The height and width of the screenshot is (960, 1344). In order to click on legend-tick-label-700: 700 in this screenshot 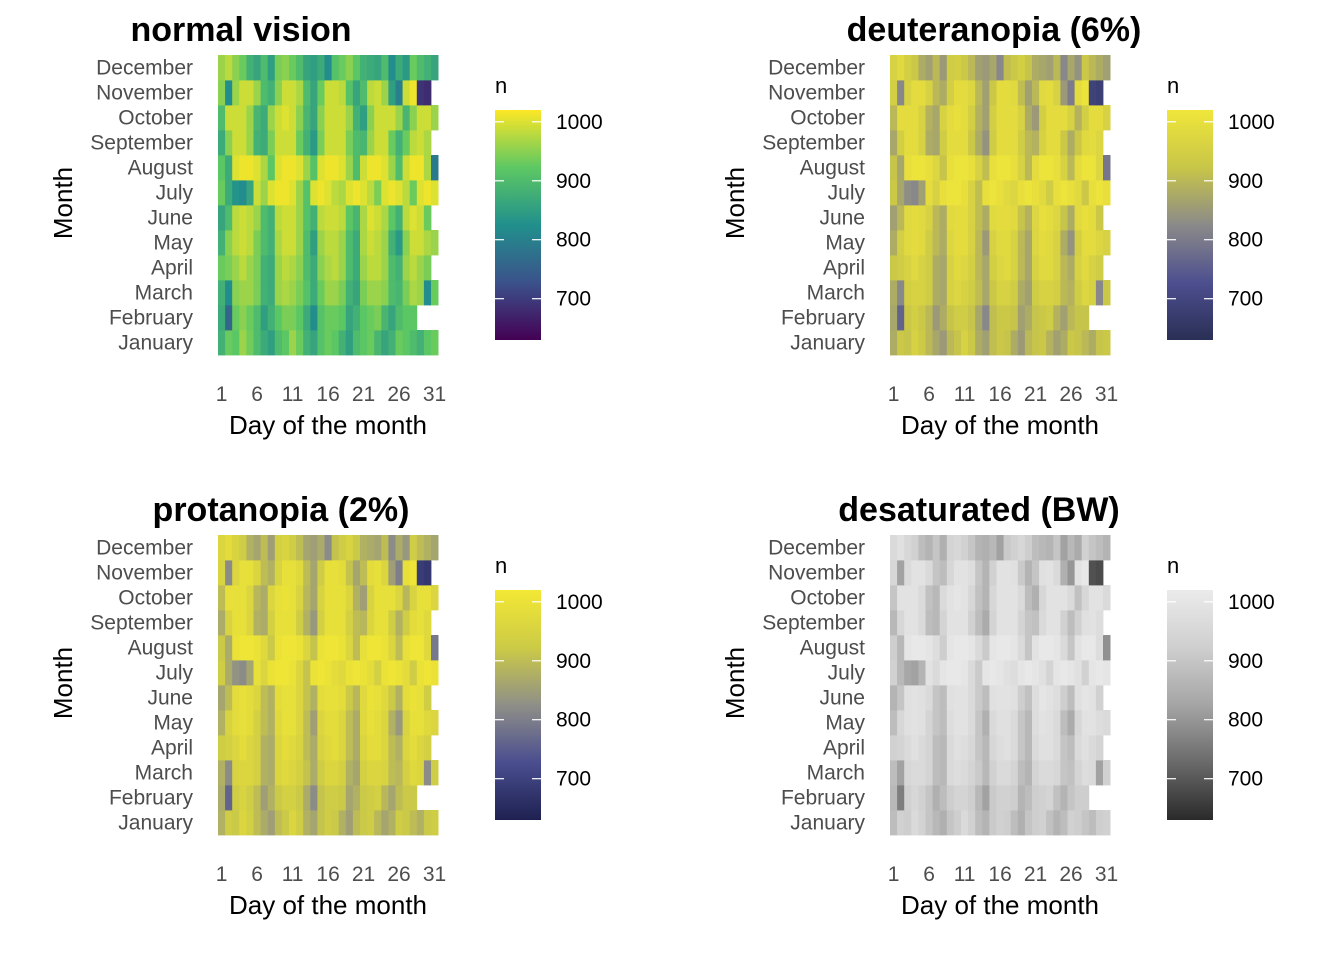, I will do `click(573, 299)`.